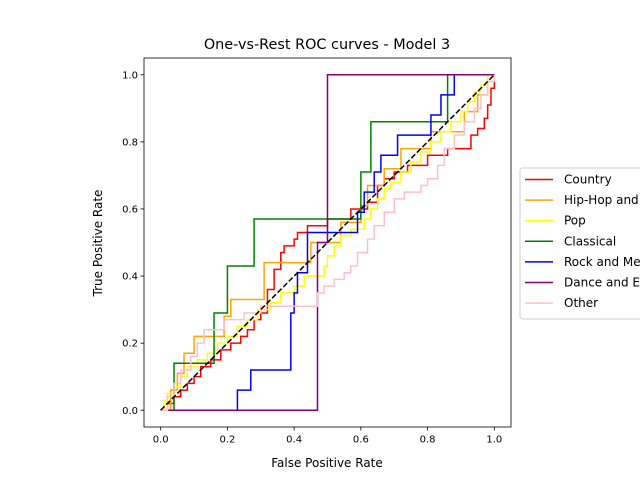 The height and width of the screenshot is (480, 640). I want to click on x-tick-label: 0.0, so click(161, 440).